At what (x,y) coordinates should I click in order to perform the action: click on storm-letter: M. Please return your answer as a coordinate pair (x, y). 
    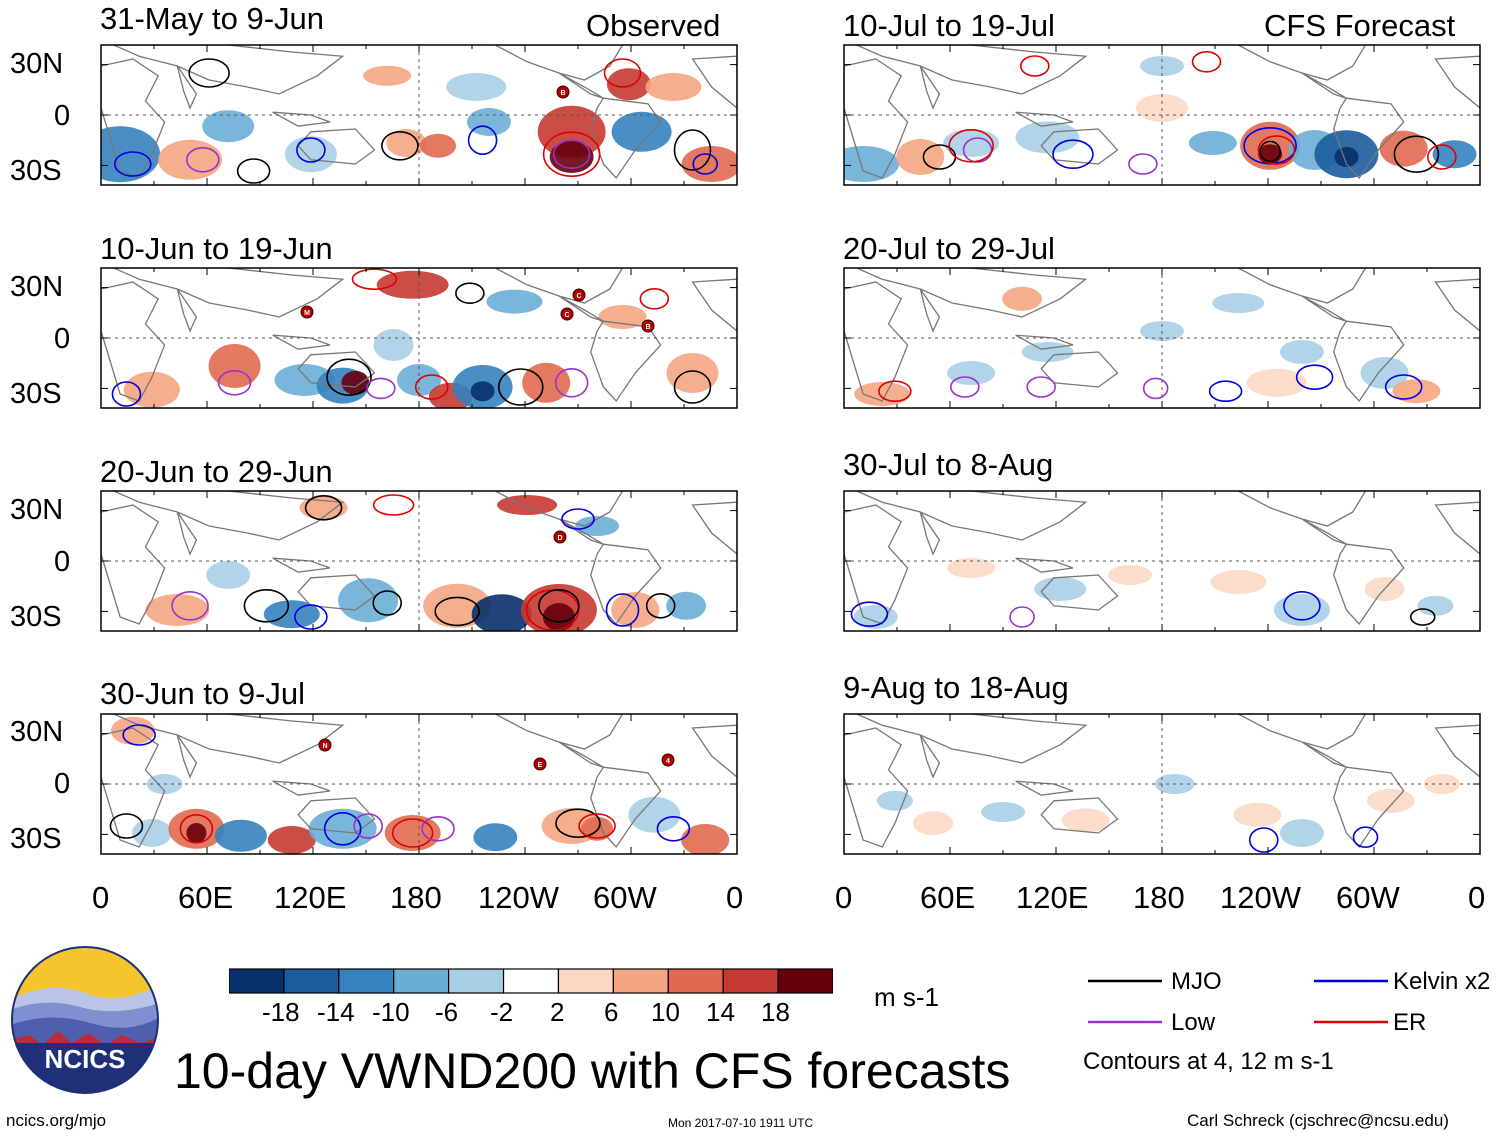
    Looking at the image, I should click on (307, 313).